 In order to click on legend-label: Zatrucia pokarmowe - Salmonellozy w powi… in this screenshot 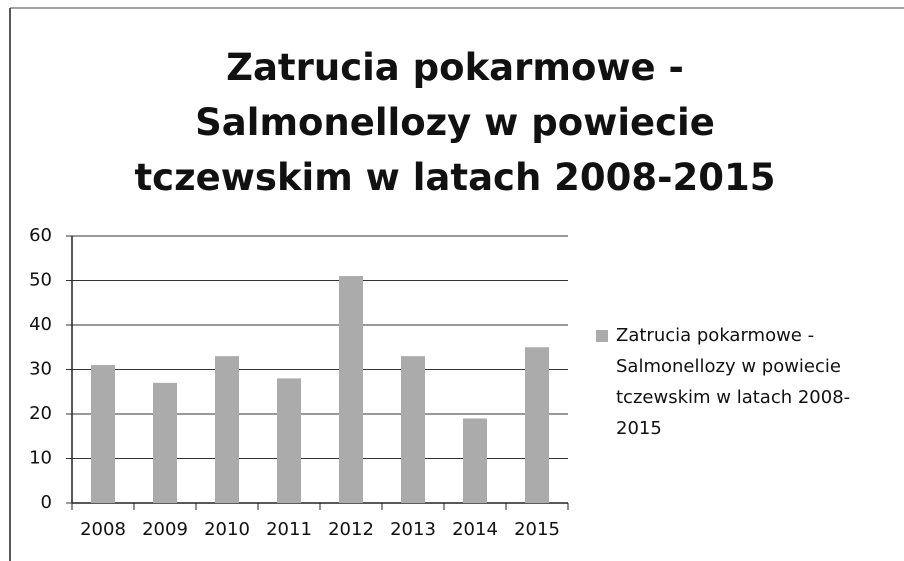, I will do `click(733, 382)`.